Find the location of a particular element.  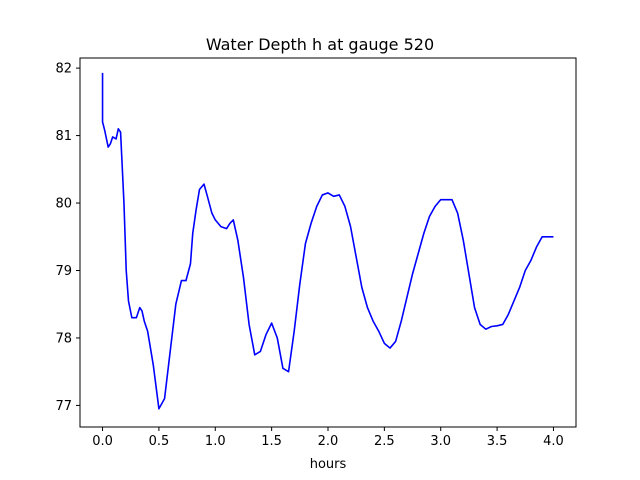

x-tick-label: 2.0 is located at coordinates (328, 441).